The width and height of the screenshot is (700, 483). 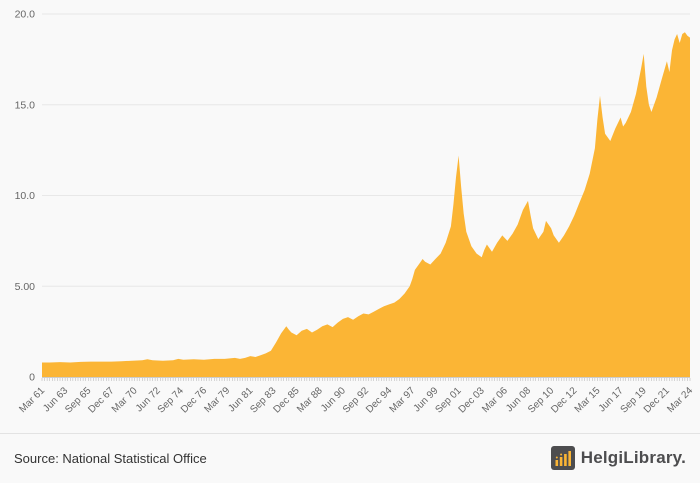 I want to click on helgilibrary-logo-text: HelgiLibrary., so click(x=633, y=457).